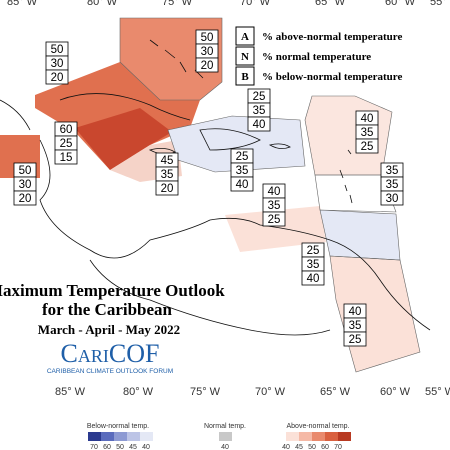  What do you see at coordinates (70, 392) in the screenshot?
I see `longitude: 85° W` at bounding box center [70, 392].